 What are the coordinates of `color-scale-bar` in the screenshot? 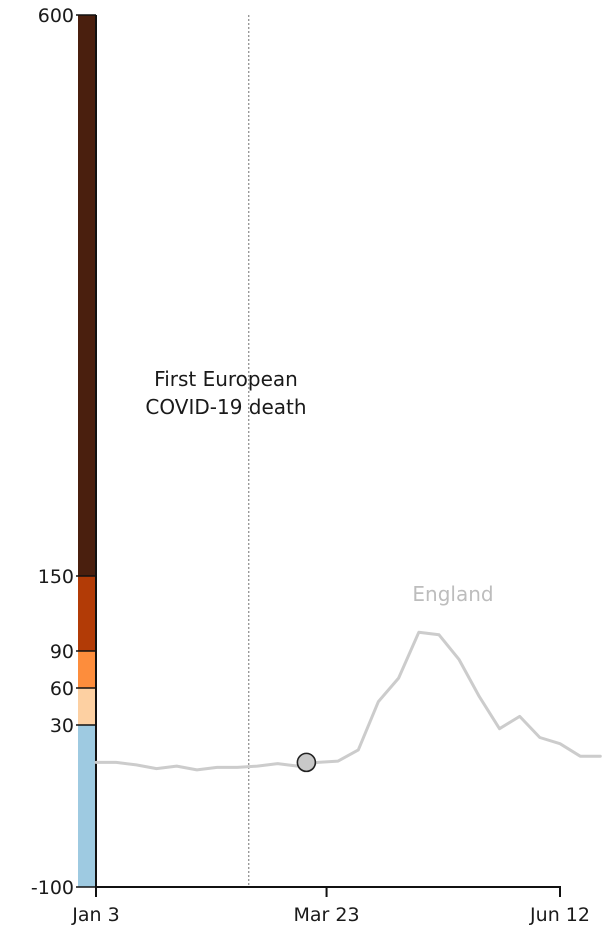 It's located at (87, 451).